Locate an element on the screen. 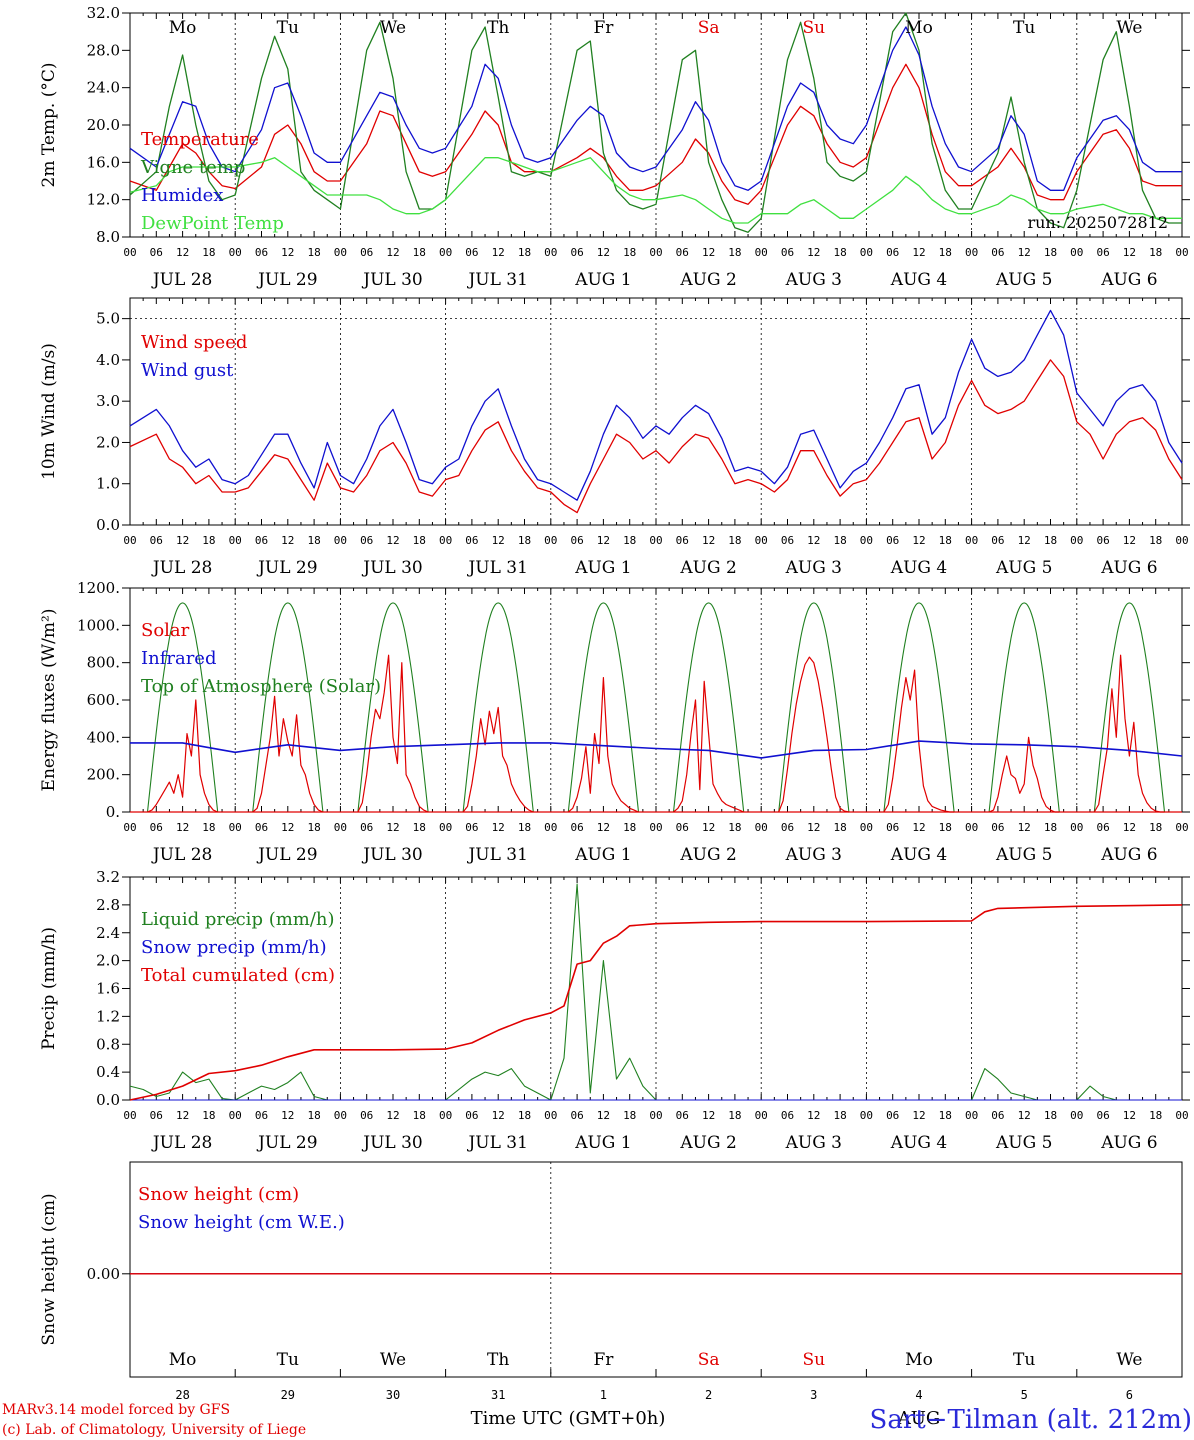  y-tick-label: 0.00 is located at coordinates (103, 1274).